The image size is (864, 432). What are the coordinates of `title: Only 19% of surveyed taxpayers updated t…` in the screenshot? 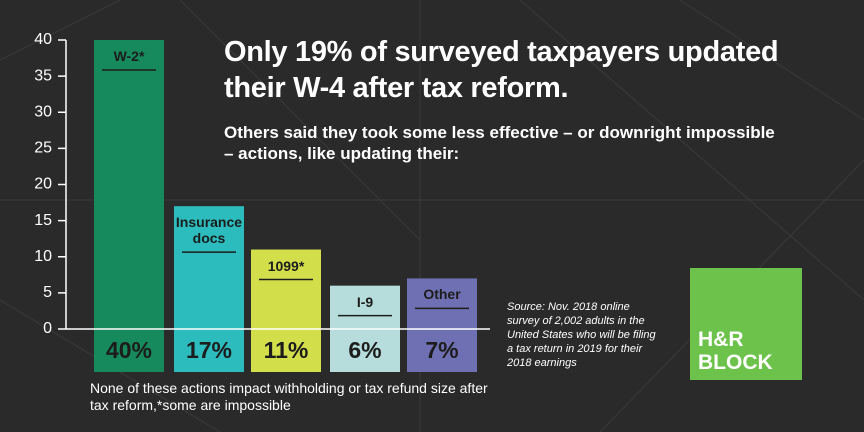 It's located at (501, 70).